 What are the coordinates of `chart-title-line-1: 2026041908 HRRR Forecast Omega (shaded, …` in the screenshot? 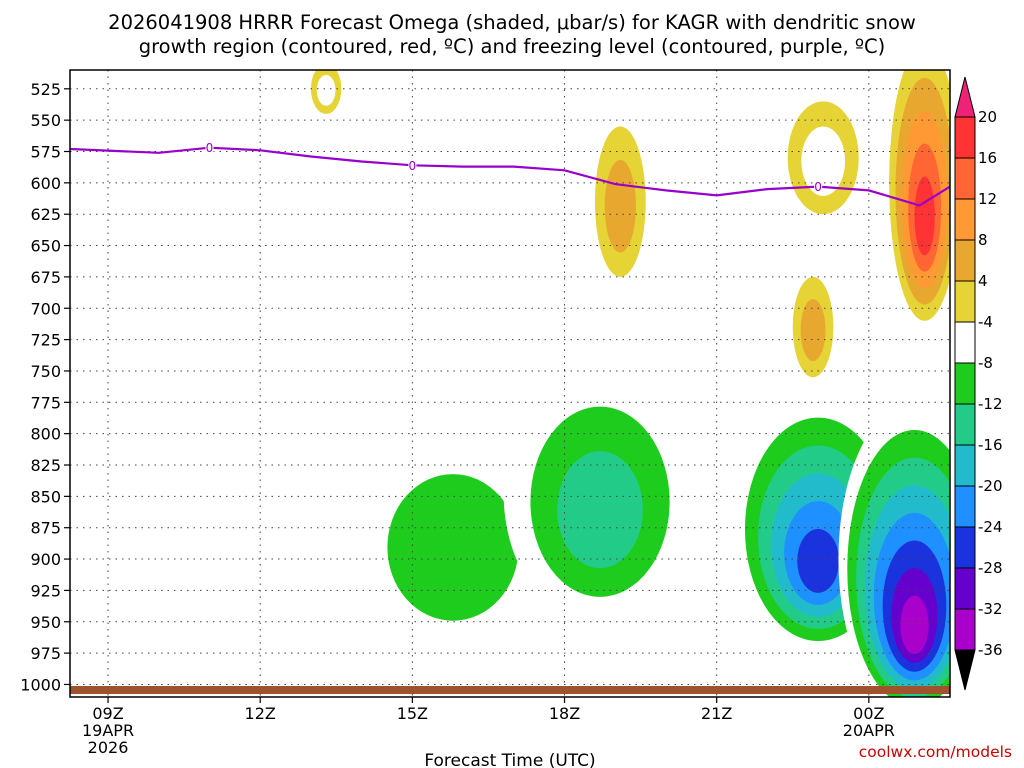 It's located at (512, 22).